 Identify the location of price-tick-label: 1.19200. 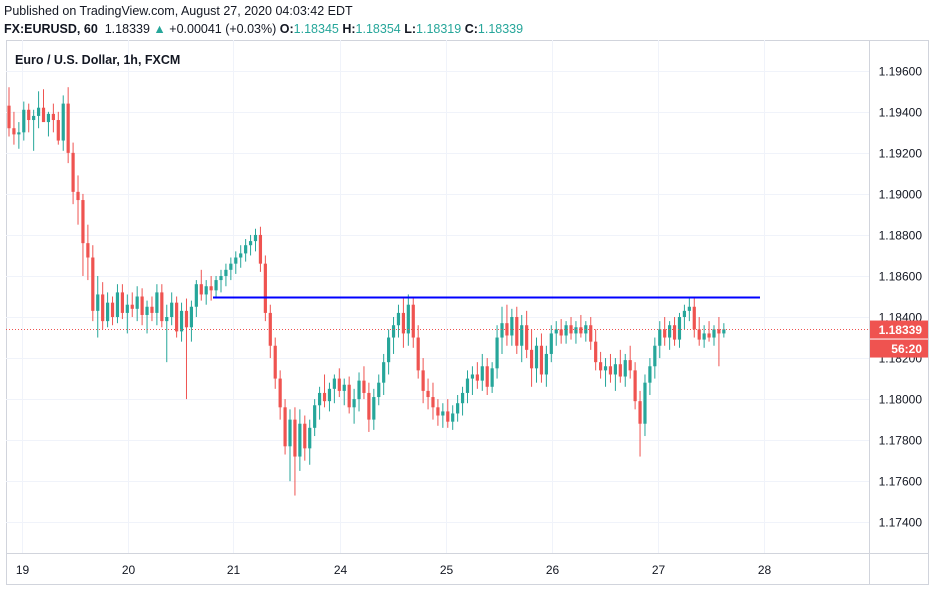
(901, 154).